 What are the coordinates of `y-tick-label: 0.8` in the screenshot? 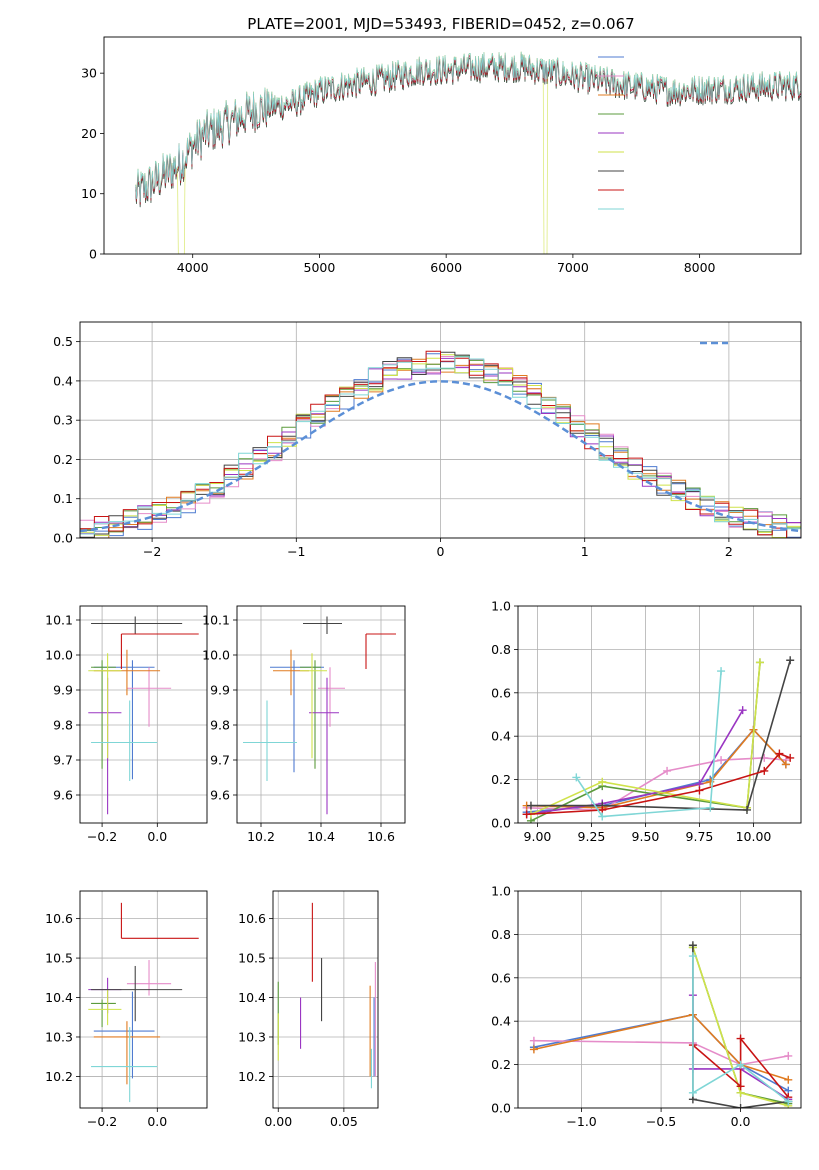 It's located at (501, 649).